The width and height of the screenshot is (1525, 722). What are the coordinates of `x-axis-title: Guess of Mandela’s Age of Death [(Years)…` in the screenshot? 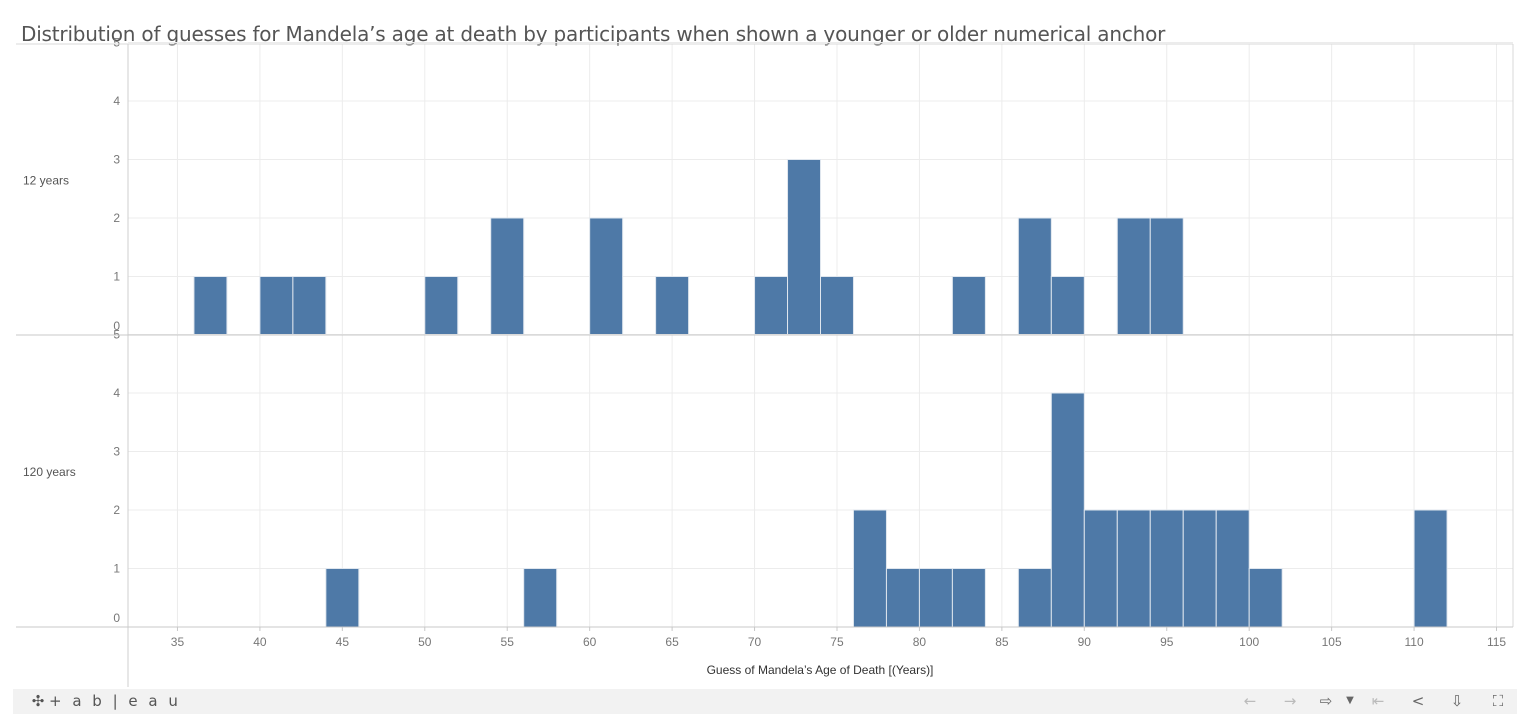 It's located at (820, 670).